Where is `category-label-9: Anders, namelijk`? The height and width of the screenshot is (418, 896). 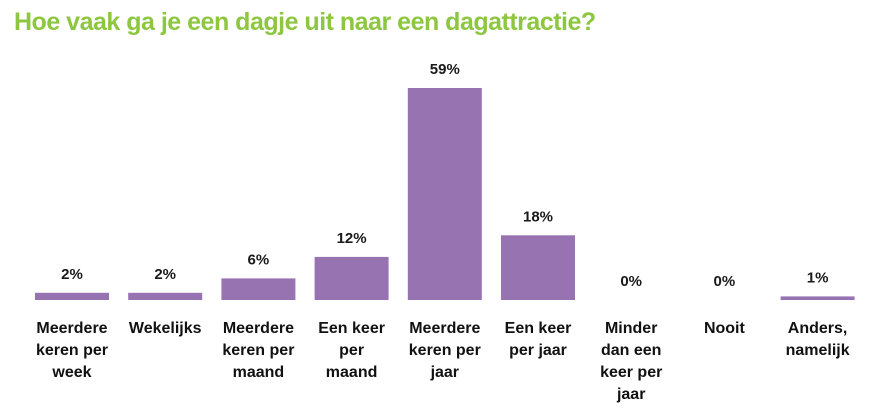 category-label-9: Anders, namelijk is located at coordinates (818, 339).